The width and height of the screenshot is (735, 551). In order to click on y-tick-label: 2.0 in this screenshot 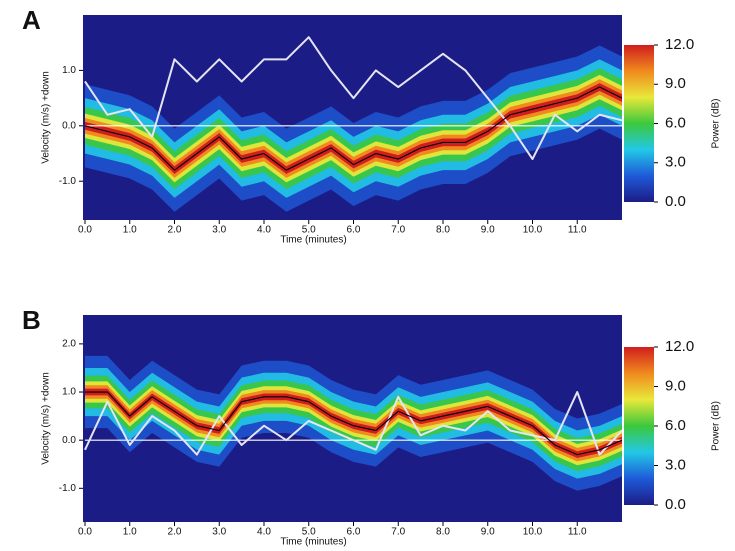, I will do `click(69, 344)`.